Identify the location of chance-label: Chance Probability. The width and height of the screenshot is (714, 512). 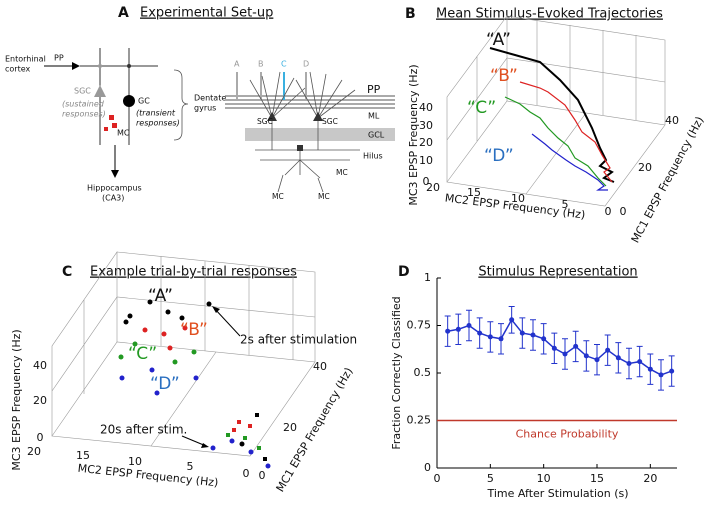
(567, 434).